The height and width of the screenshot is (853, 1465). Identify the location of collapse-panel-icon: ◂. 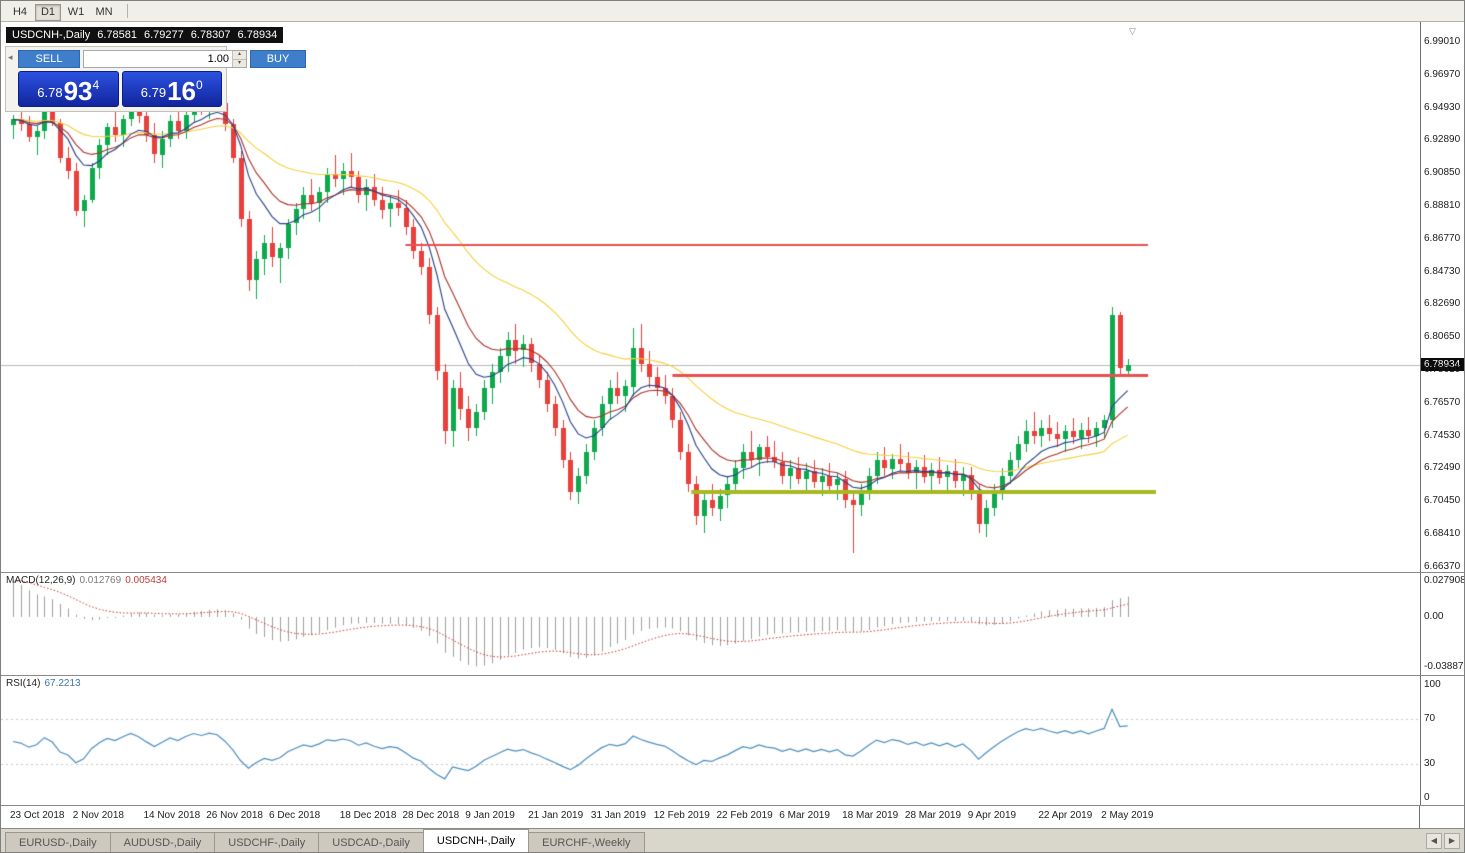
(10, 57).